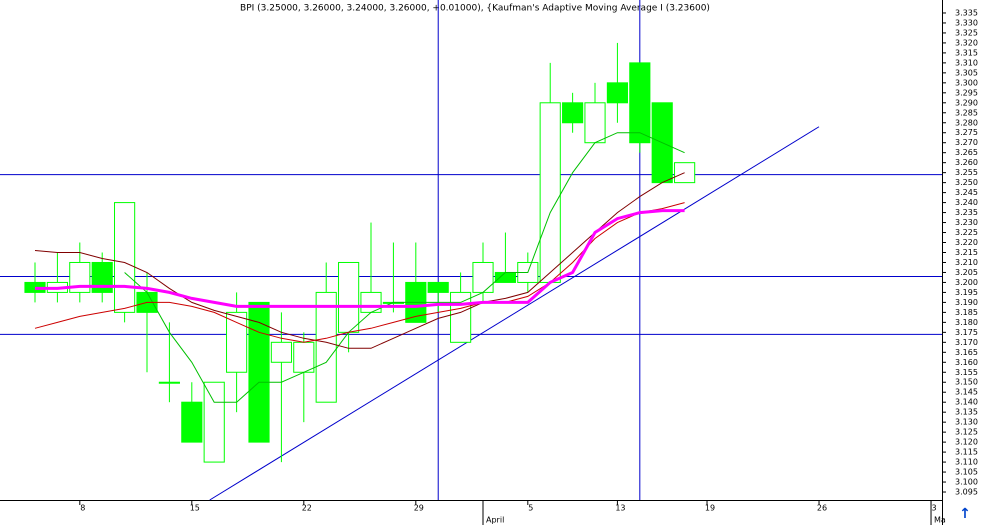  What do you see at coordinates (966, 382) in the screenshot?
I see `y-tick-label: 3.150` at bounding box center [966, 382].